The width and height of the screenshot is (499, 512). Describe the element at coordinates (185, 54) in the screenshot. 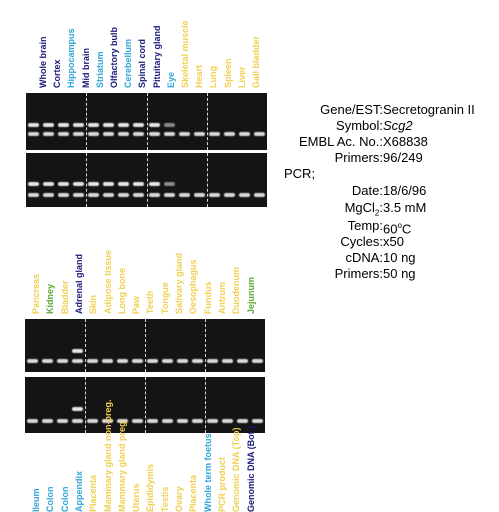

I see `lane-label: Skeletal muscle` at that location.